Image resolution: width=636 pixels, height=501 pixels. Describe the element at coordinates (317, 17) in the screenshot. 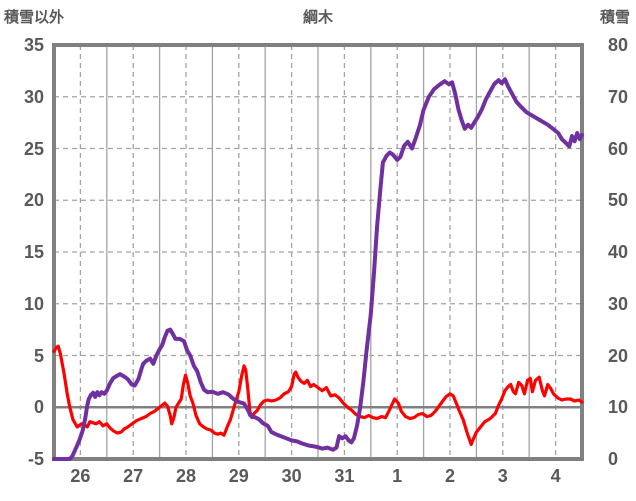

I see `chart-title: 綱木` at that location.